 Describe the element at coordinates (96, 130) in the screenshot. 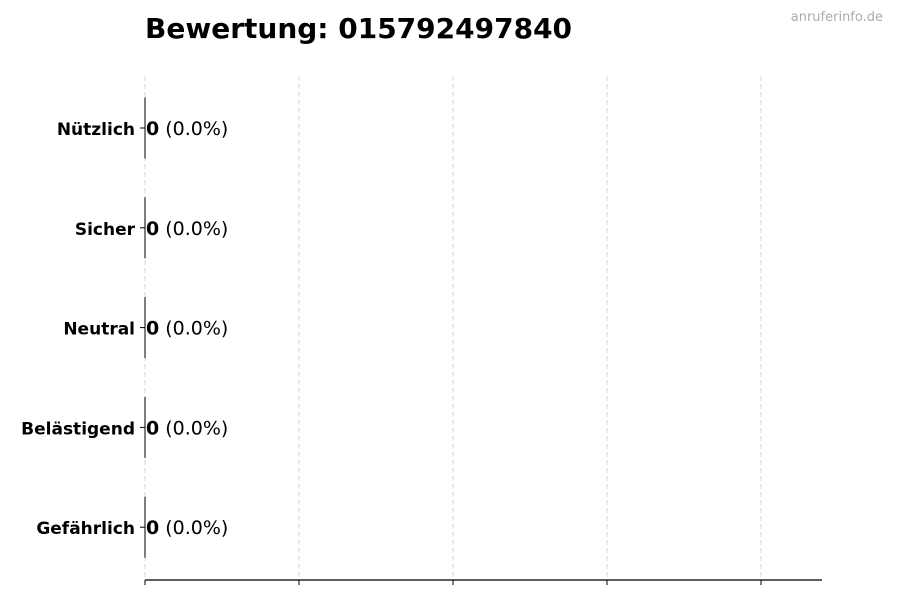

I see `y-tick-label: Nützlich` at that location.